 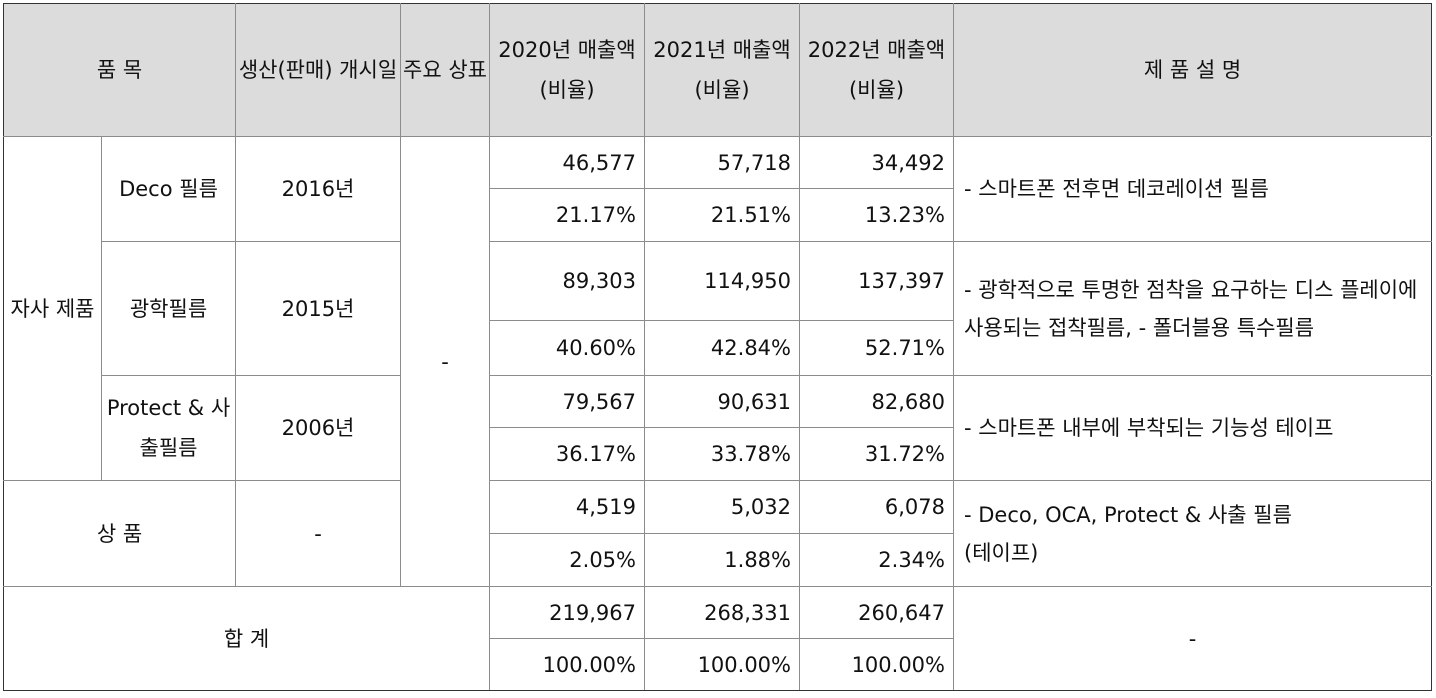 What do you see at coordinates (119, 70) in the screenshot?
I see `header-item: 품 목` at bounding box center [119, 70].